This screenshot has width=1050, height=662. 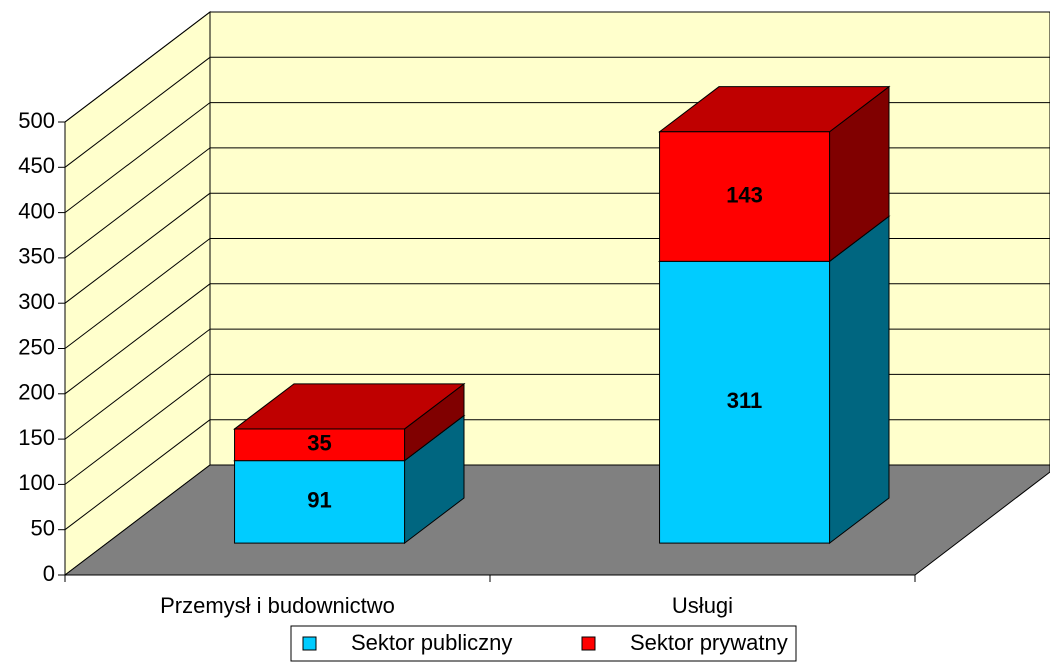 What do you see at coordinates (36, 392) in the screenshot?
I see `y-tick-label: 200` at bounding box center [36, 392].